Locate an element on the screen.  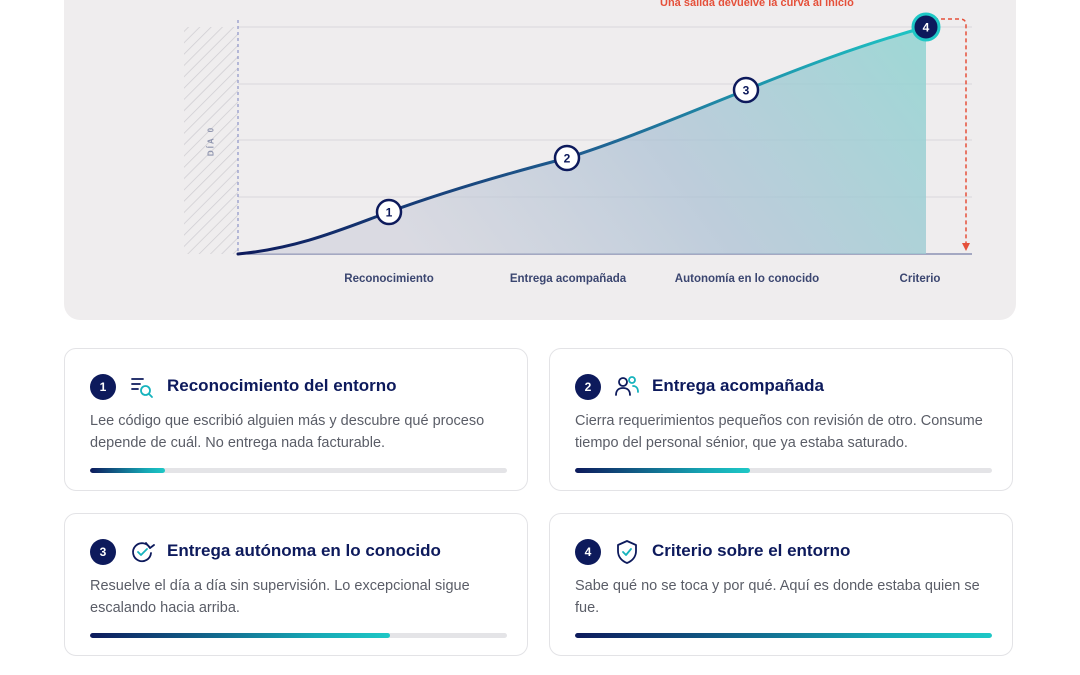
shield-check-icon is located at coordinates (627, 552).